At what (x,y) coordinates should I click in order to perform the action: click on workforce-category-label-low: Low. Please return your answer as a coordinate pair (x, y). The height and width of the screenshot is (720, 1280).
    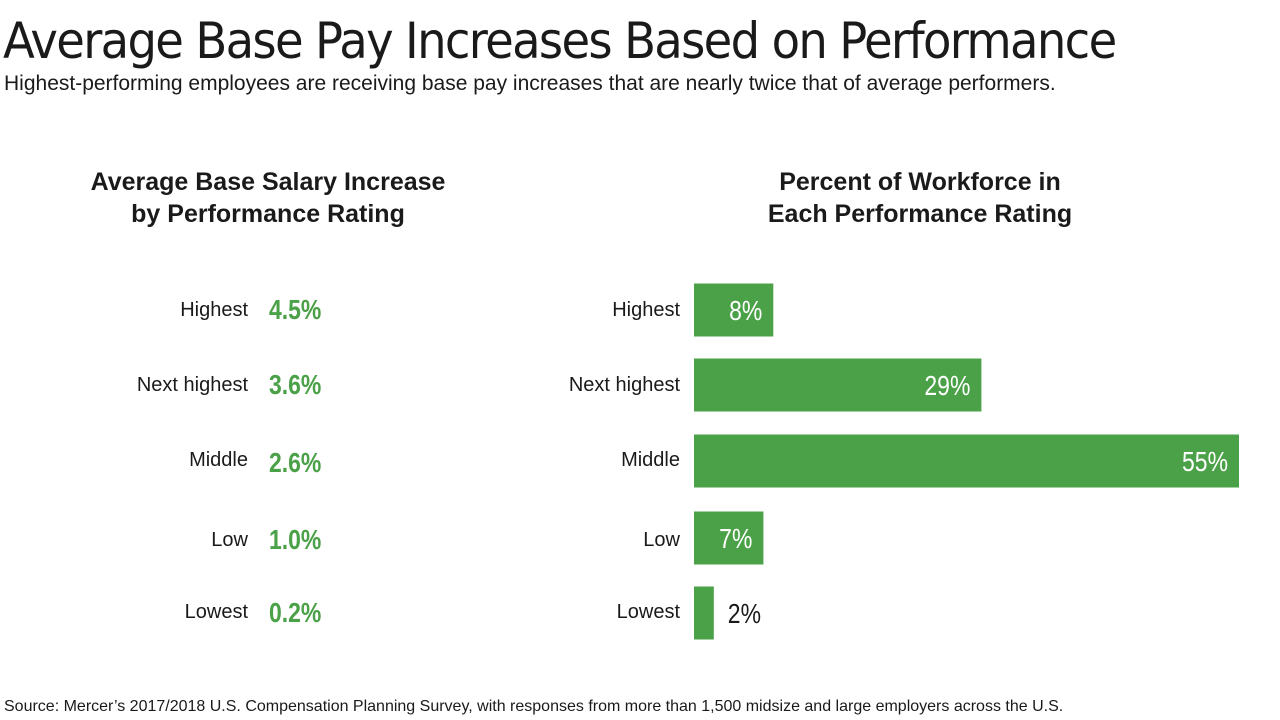
    Looking at the image, I should click on (661, 540).